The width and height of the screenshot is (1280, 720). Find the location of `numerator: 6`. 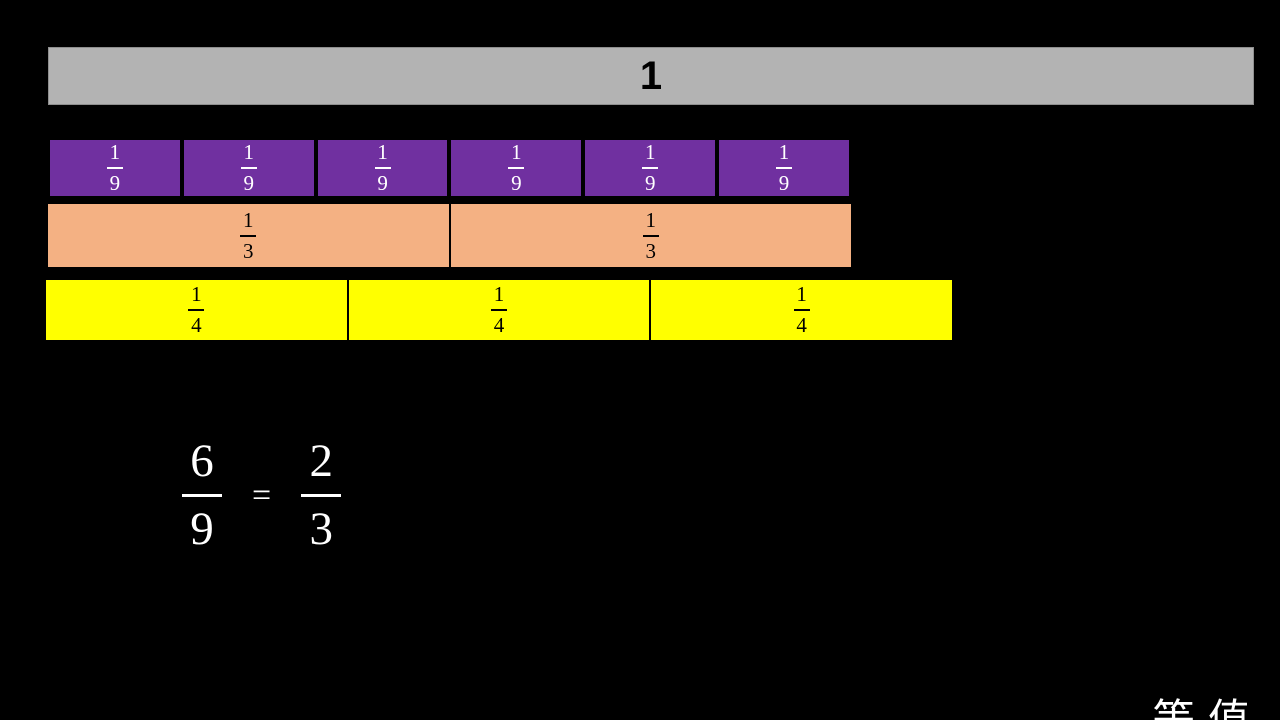

numerator: 6 is located at coordinates (202, 461).